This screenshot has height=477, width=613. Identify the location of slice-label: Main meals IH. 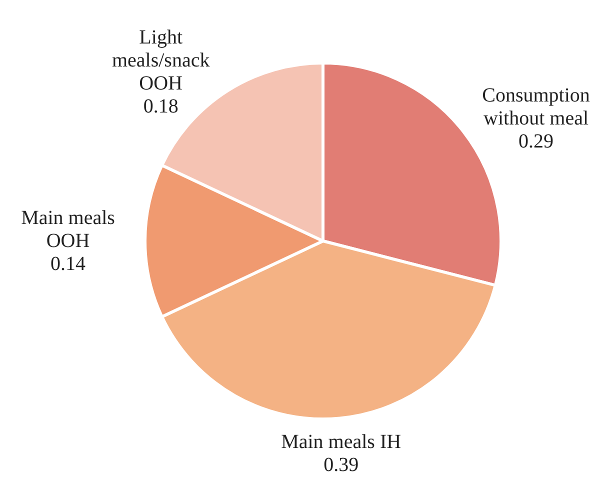
(341, 442).